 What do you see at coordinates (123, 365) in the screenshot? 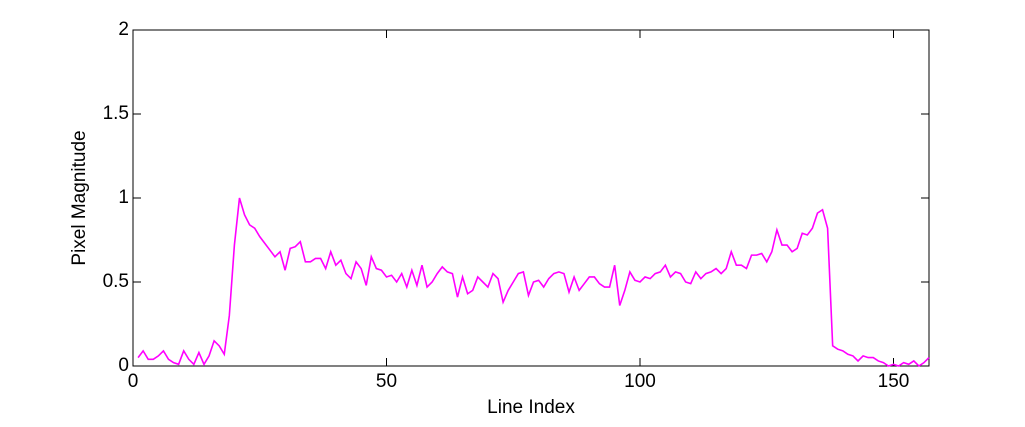
I see `y-tick-label: 0` at bounding box center [123, 365].